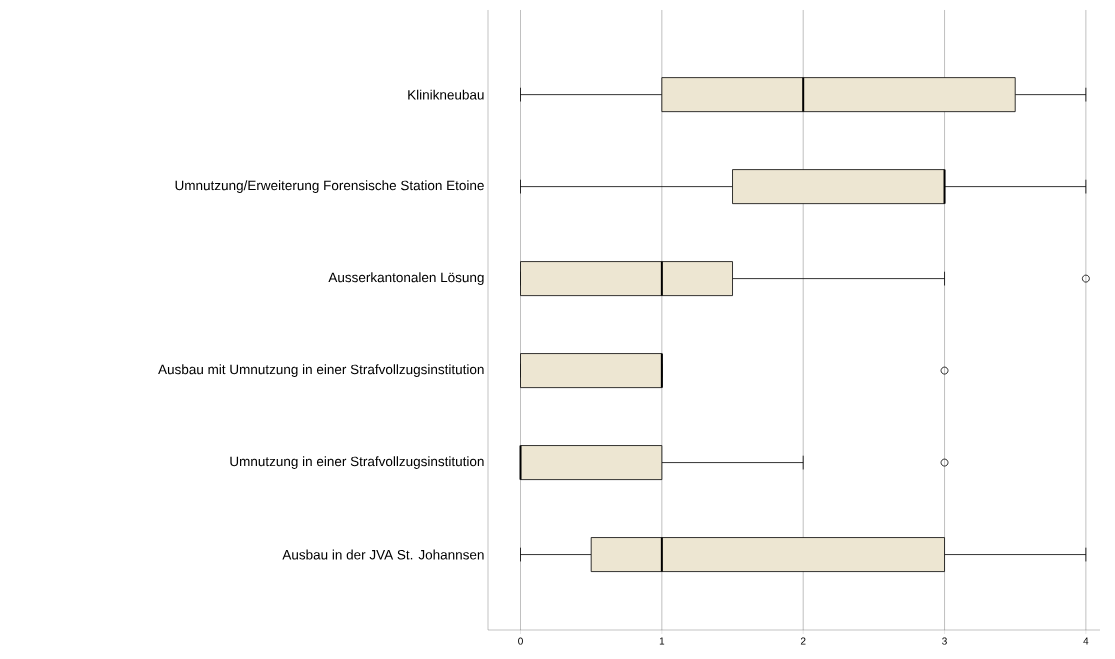 This screenshot has height=659, width=1115. Describe the element at coordinates (662, 641) in the screenshot. I see `x-tick-label: 1` at that location.